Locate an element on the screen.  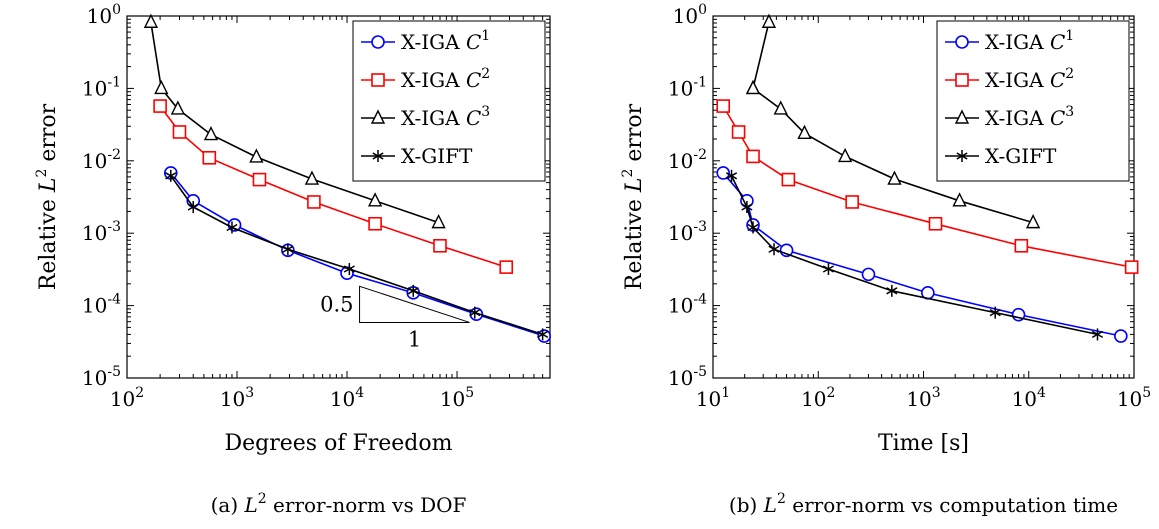
y-tick-label: 10⁰ is located at coordinates (690, 15).